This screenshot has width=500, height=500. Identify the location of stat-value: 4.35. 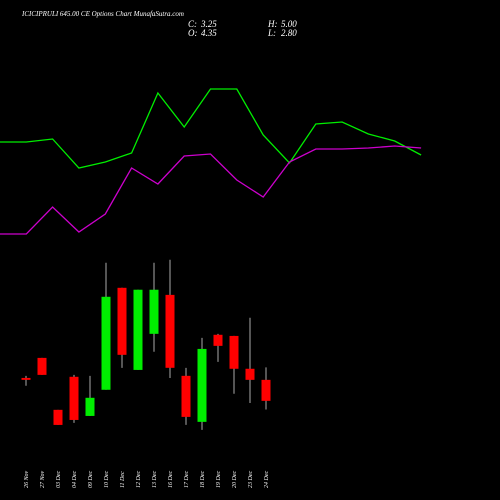
(209, 33).